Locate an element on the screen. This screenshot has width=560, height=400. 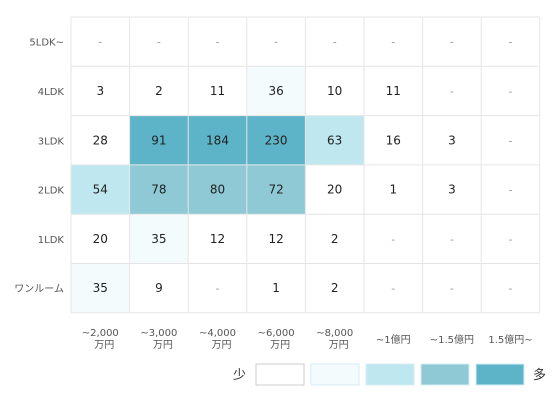
legend-high-label: 多 is located at coordinates (539, 375).